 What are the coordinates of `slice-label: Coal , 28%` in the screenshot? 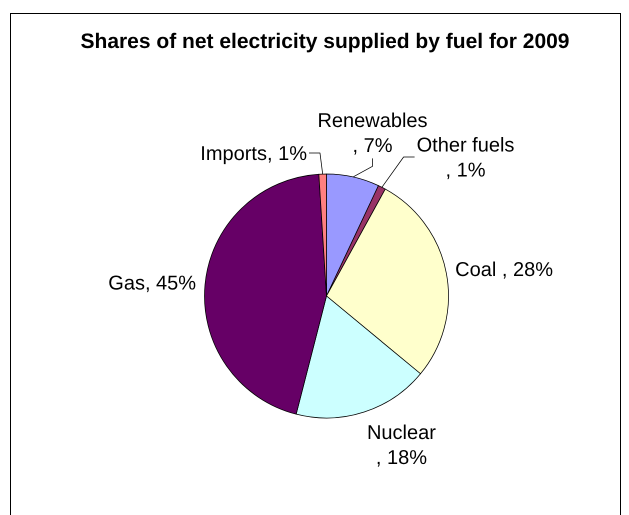 It's located at (504, 270).